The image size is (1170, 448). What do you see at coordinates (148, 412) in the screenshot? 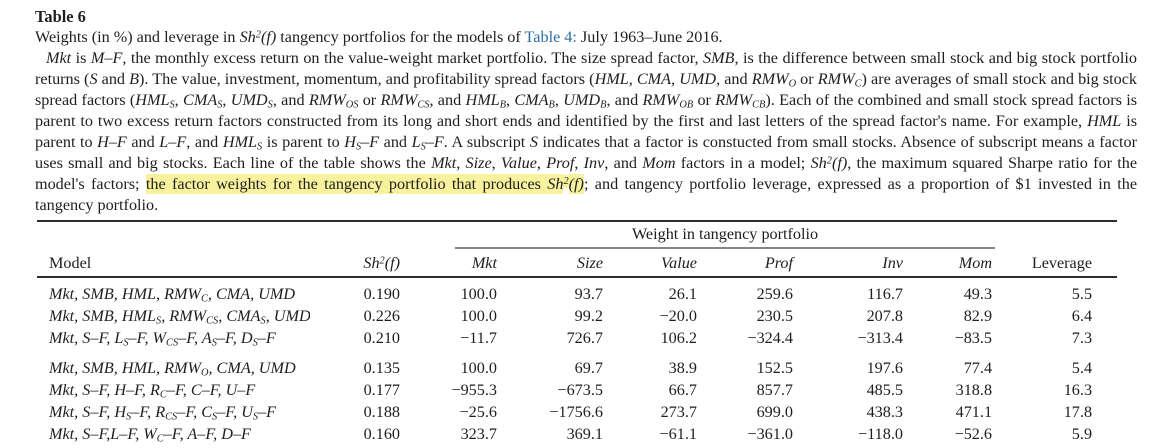
I see `text-run: –F, R` at bounding box center [148, 412].